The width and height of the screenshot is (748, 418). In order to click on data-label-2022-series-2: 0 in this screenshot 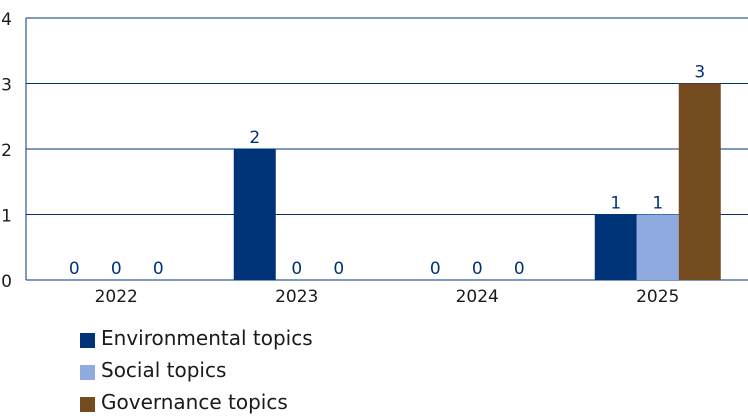, I will do `click(158, 269)`.